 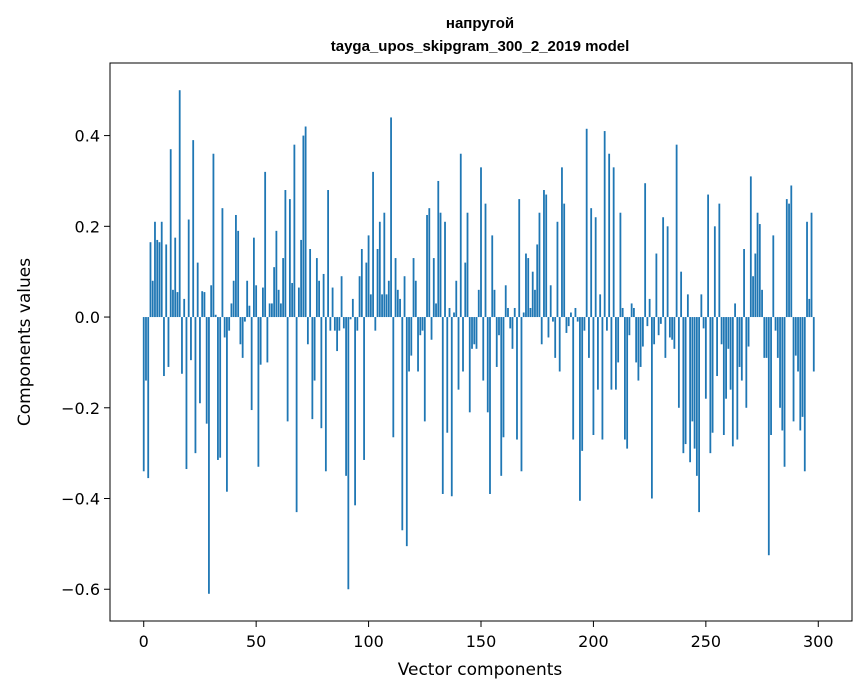 I want to click on x-tick-label: 250, so click(x=706, y=641).